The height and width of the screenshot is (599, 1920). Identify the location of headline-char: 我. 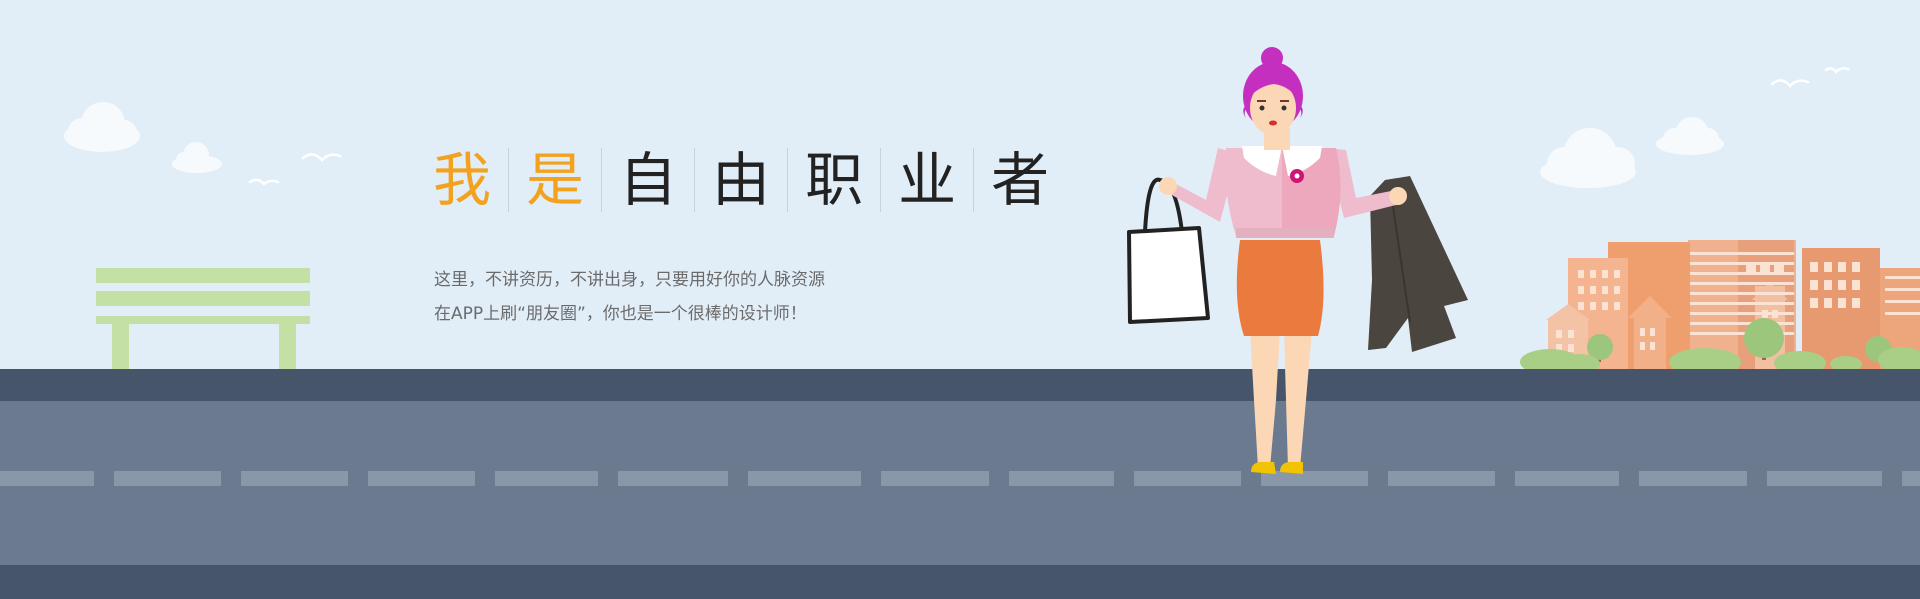
(462, 180).